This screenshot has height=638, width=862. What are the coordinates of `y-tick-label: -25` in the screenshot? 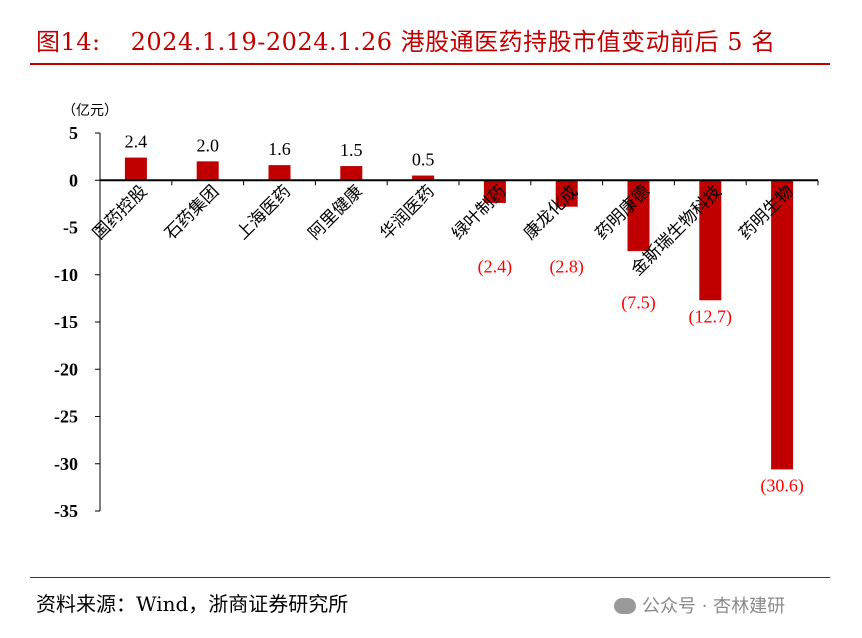 It's located at (66, 417).